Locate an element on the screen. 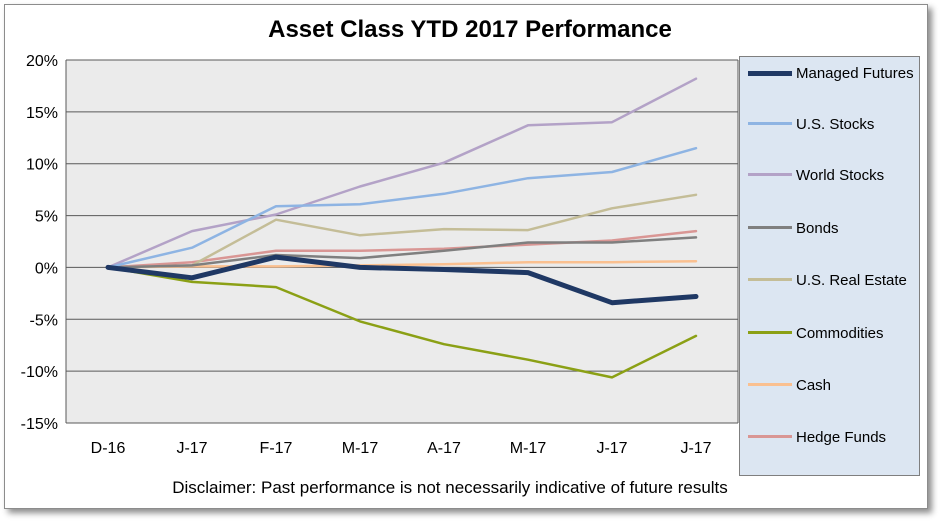  legend-label: World Stocks is located at coordinates (840, 175).